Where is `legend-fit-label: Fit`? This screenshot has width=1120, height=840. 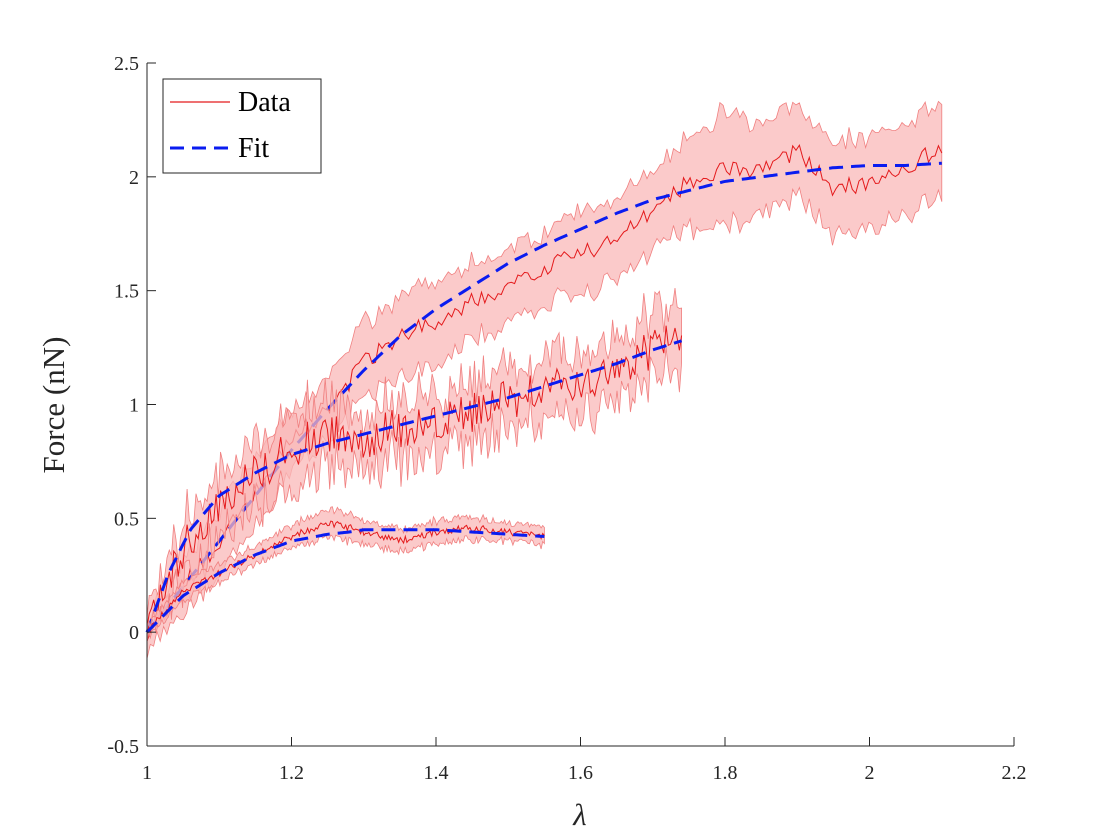
legend-fit-label: Fit is located at coordinates (253, 148).